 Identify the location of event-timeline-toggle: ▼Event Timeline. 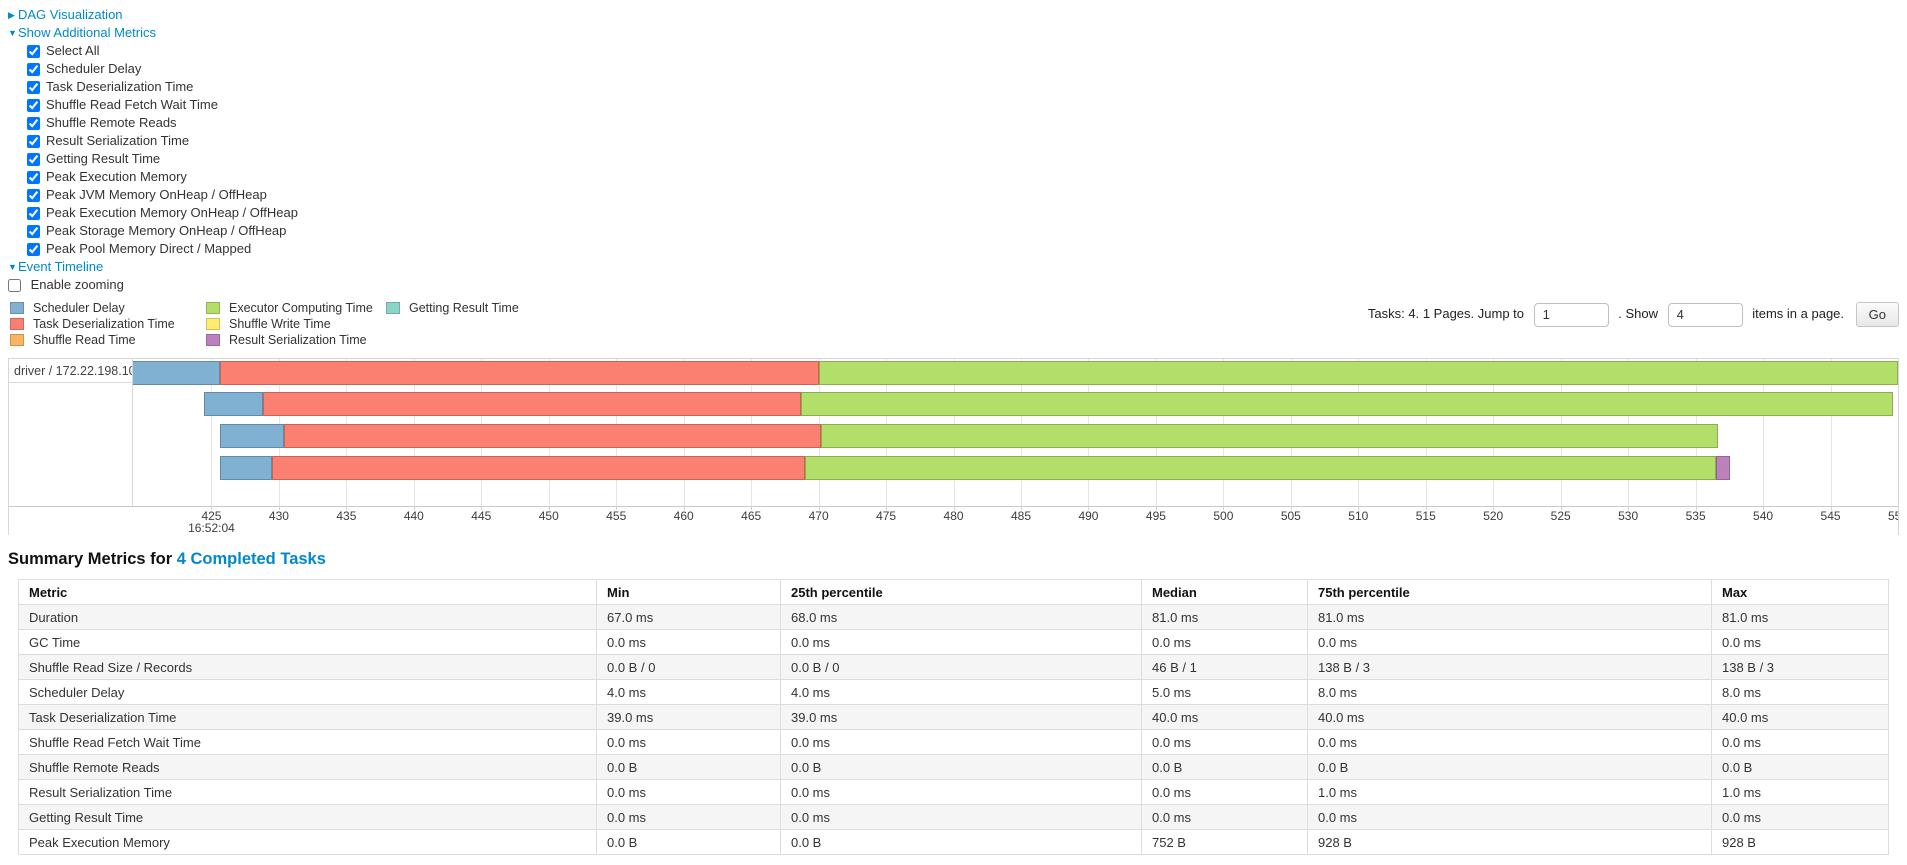
(953, 267).